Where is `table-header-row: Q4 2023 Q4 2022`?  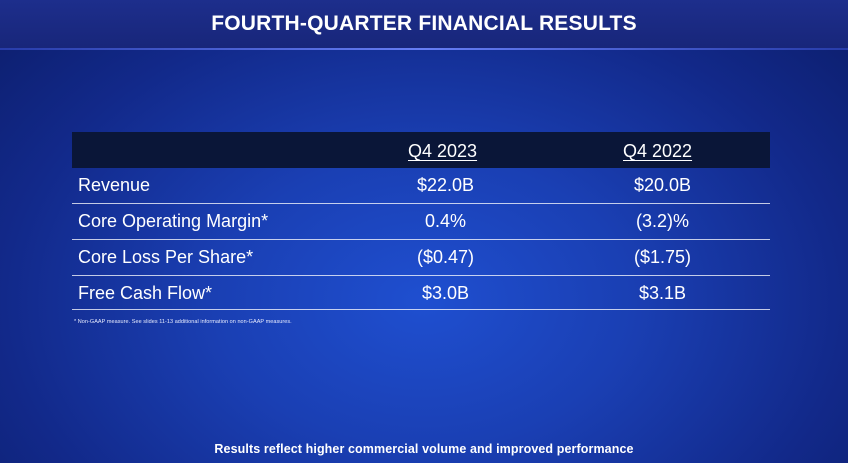 table-header-row: Q4 2023 Q4 2022 is located at coordinates (421, 150).